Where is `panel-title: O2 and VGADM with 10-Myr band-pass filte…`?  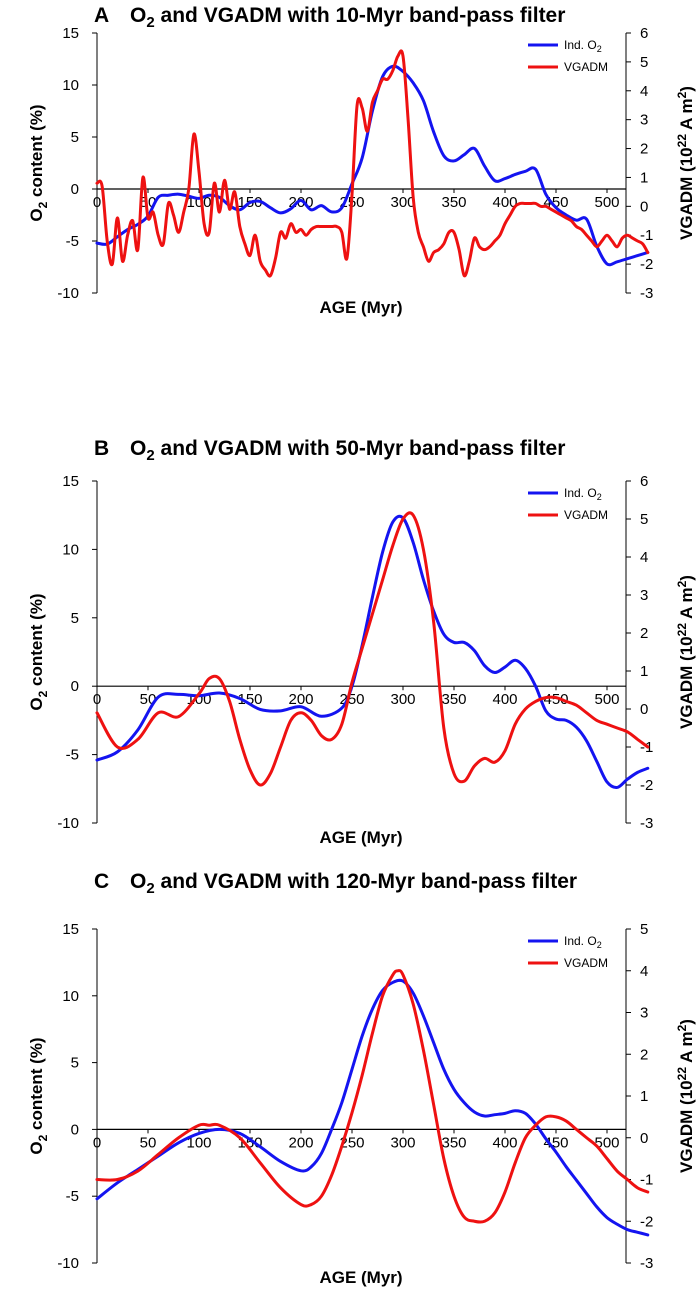 panel-title: O2 and VGADM with 10-Myr band-pass filte… is located at coordinates (347, 17).